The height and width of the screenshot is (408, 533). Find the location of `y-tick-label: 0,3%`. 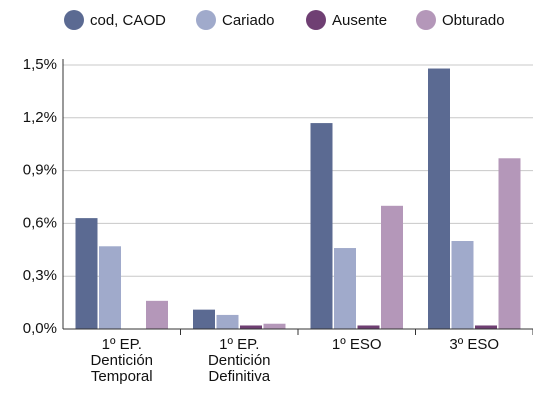

y-tick-label: 0,3% is located at coordinates (40, 275).